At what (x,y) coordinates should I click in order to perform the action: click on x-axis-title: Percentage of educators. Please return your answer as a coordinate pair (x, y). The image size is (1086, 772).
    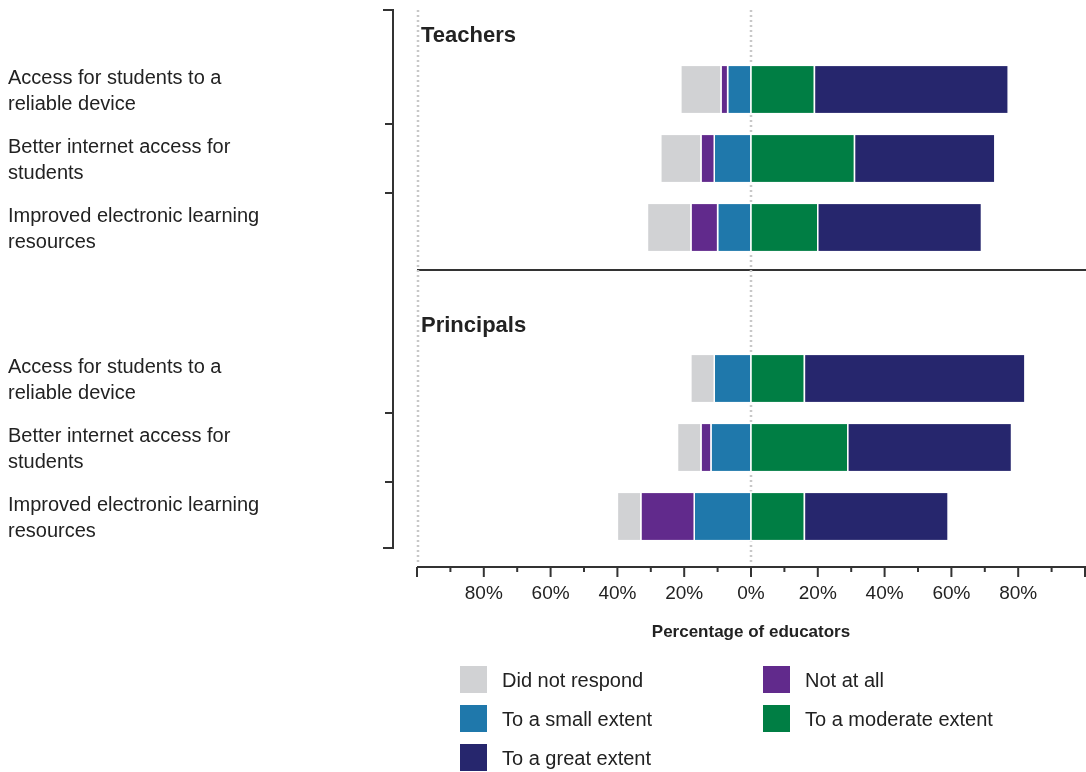
    Looking at the image, I should click on (751, 631).